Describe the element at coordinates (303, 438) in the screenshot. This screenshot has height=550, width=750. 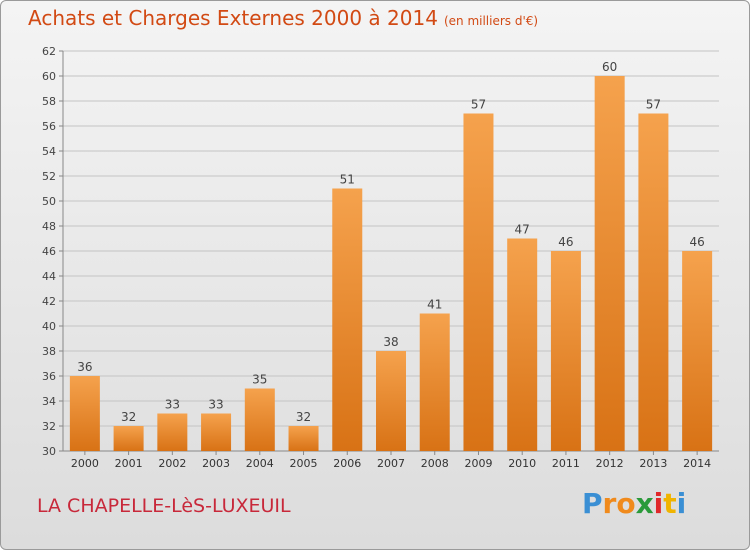
I see `bar-2005` at that location.